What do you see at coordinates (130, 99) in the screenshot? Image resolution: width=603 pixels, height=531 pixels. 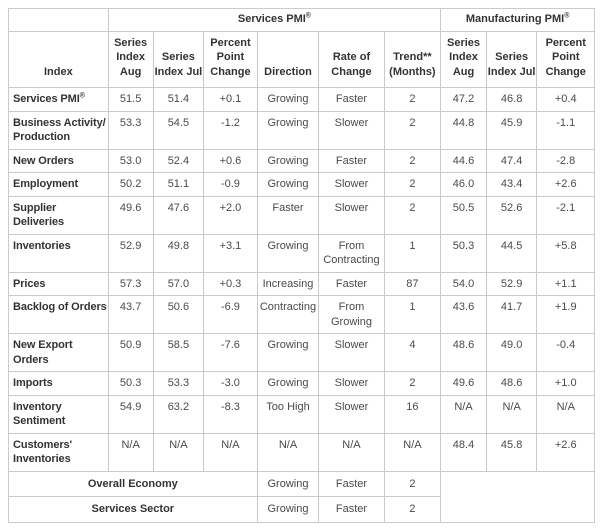 I see `cell-svc-series-index-aug: 51.5` at bounding box center [130, 99].